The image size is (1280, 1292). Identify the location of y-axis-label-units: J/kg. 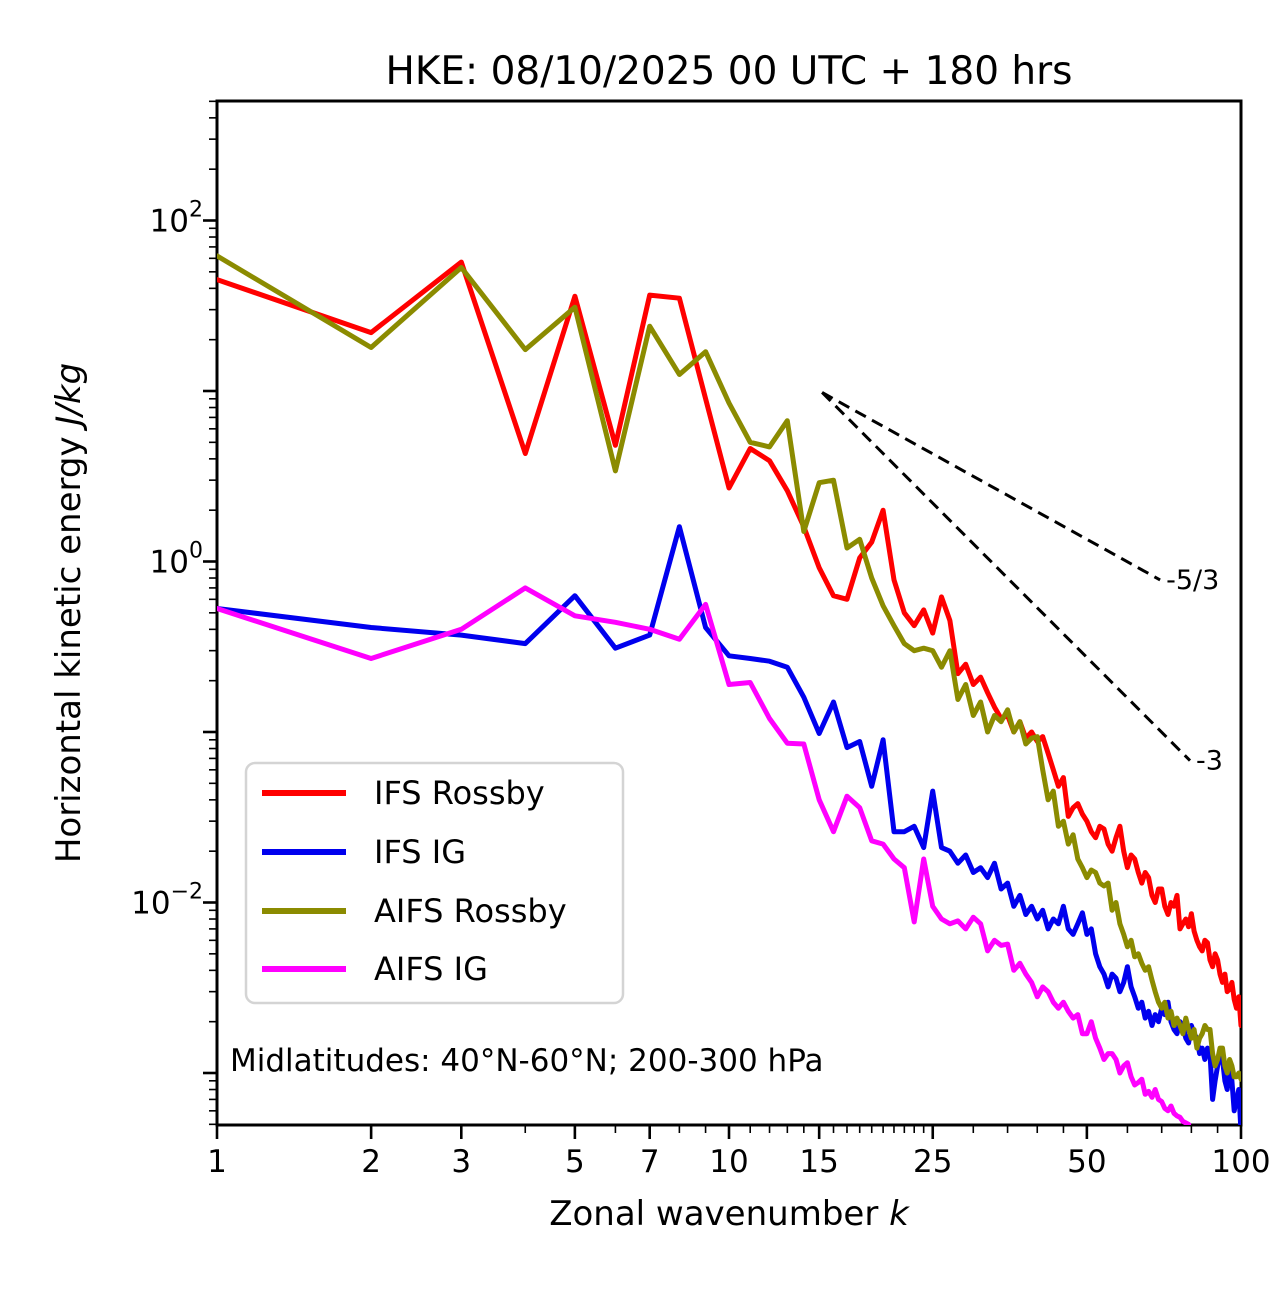
(69, 397).